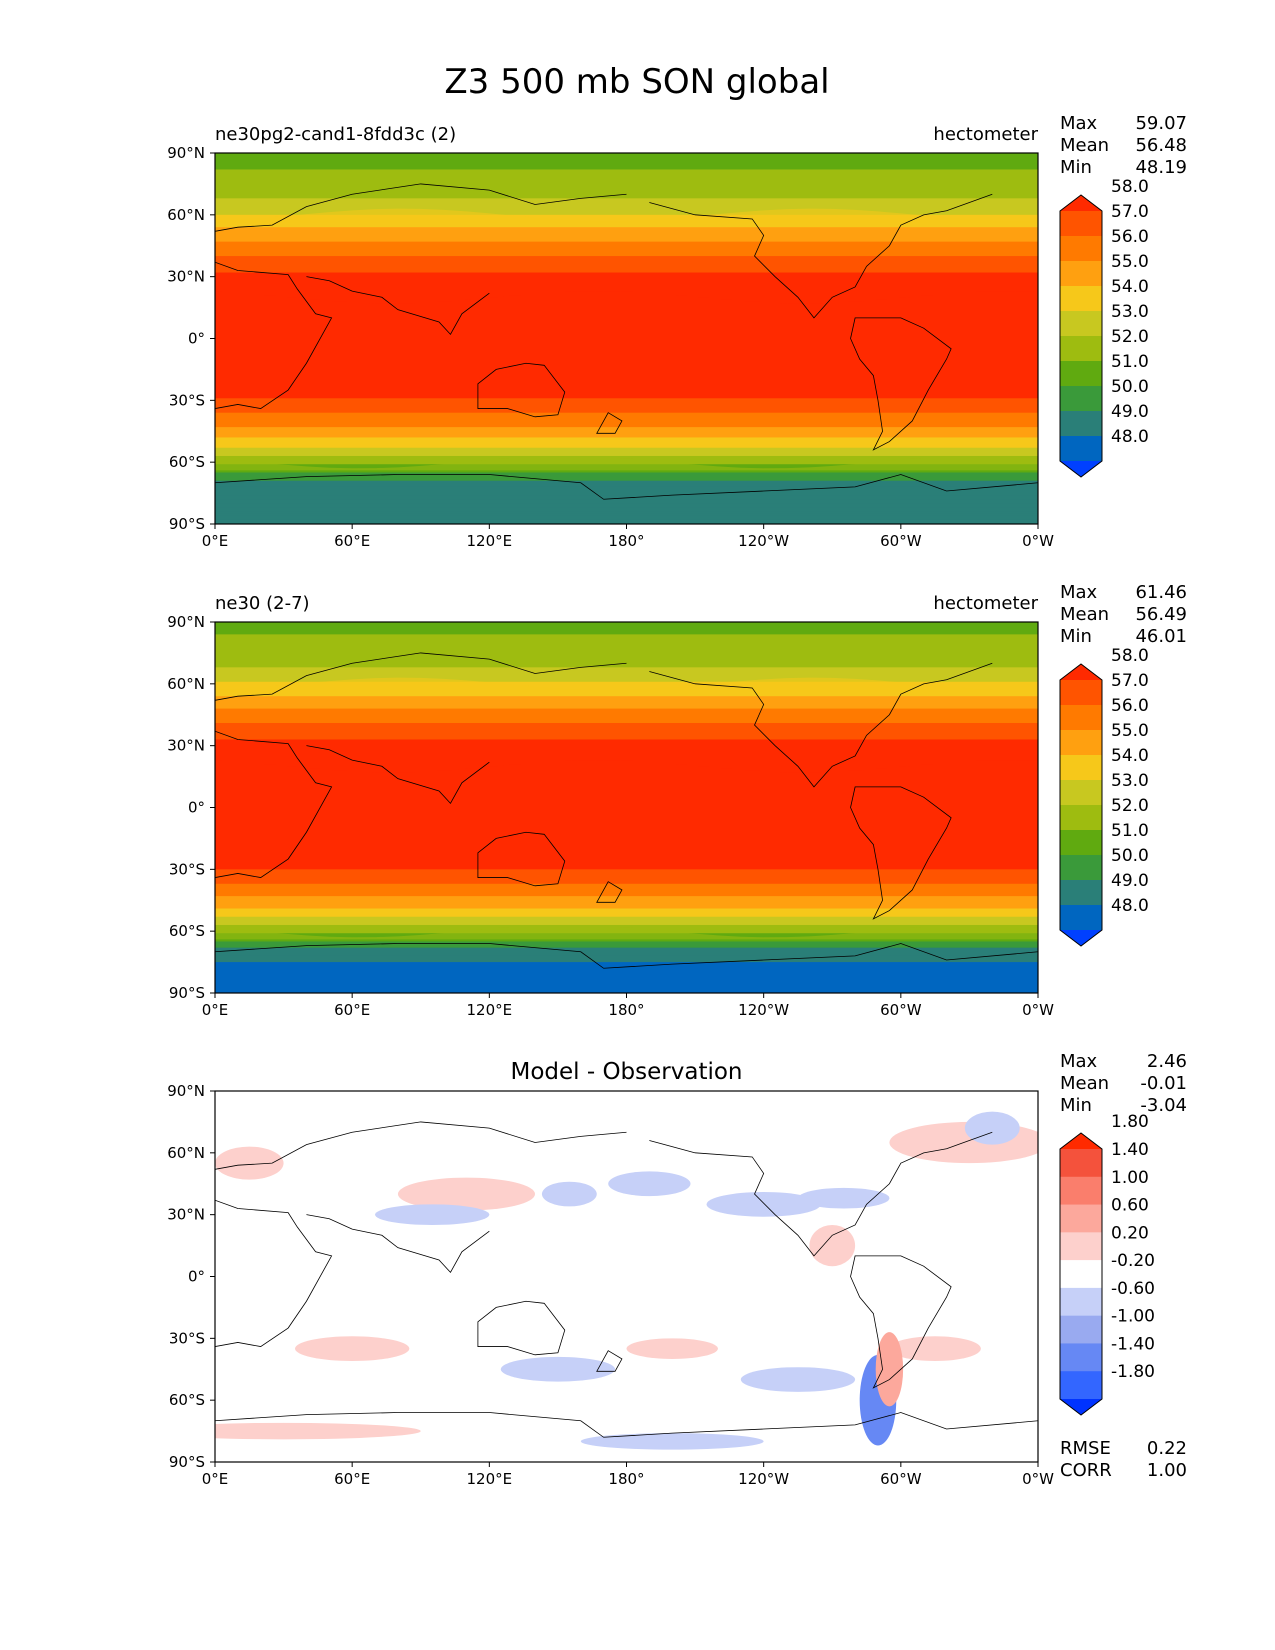 The width and height of the screenshot is (1275, 1650). Describe the element at coordinates (1130, 337) in the screenshot. I see `colorbar-label: 52.0` at that location.